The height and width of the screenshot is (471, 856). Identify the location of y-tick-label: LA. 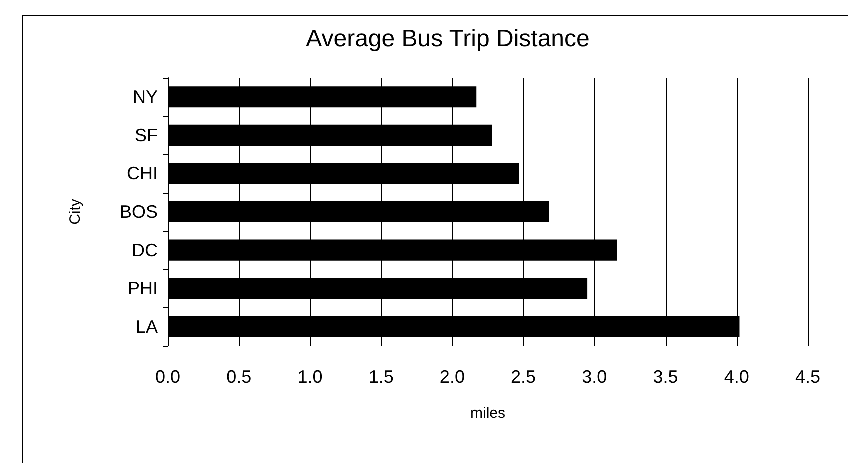
(147, 326).